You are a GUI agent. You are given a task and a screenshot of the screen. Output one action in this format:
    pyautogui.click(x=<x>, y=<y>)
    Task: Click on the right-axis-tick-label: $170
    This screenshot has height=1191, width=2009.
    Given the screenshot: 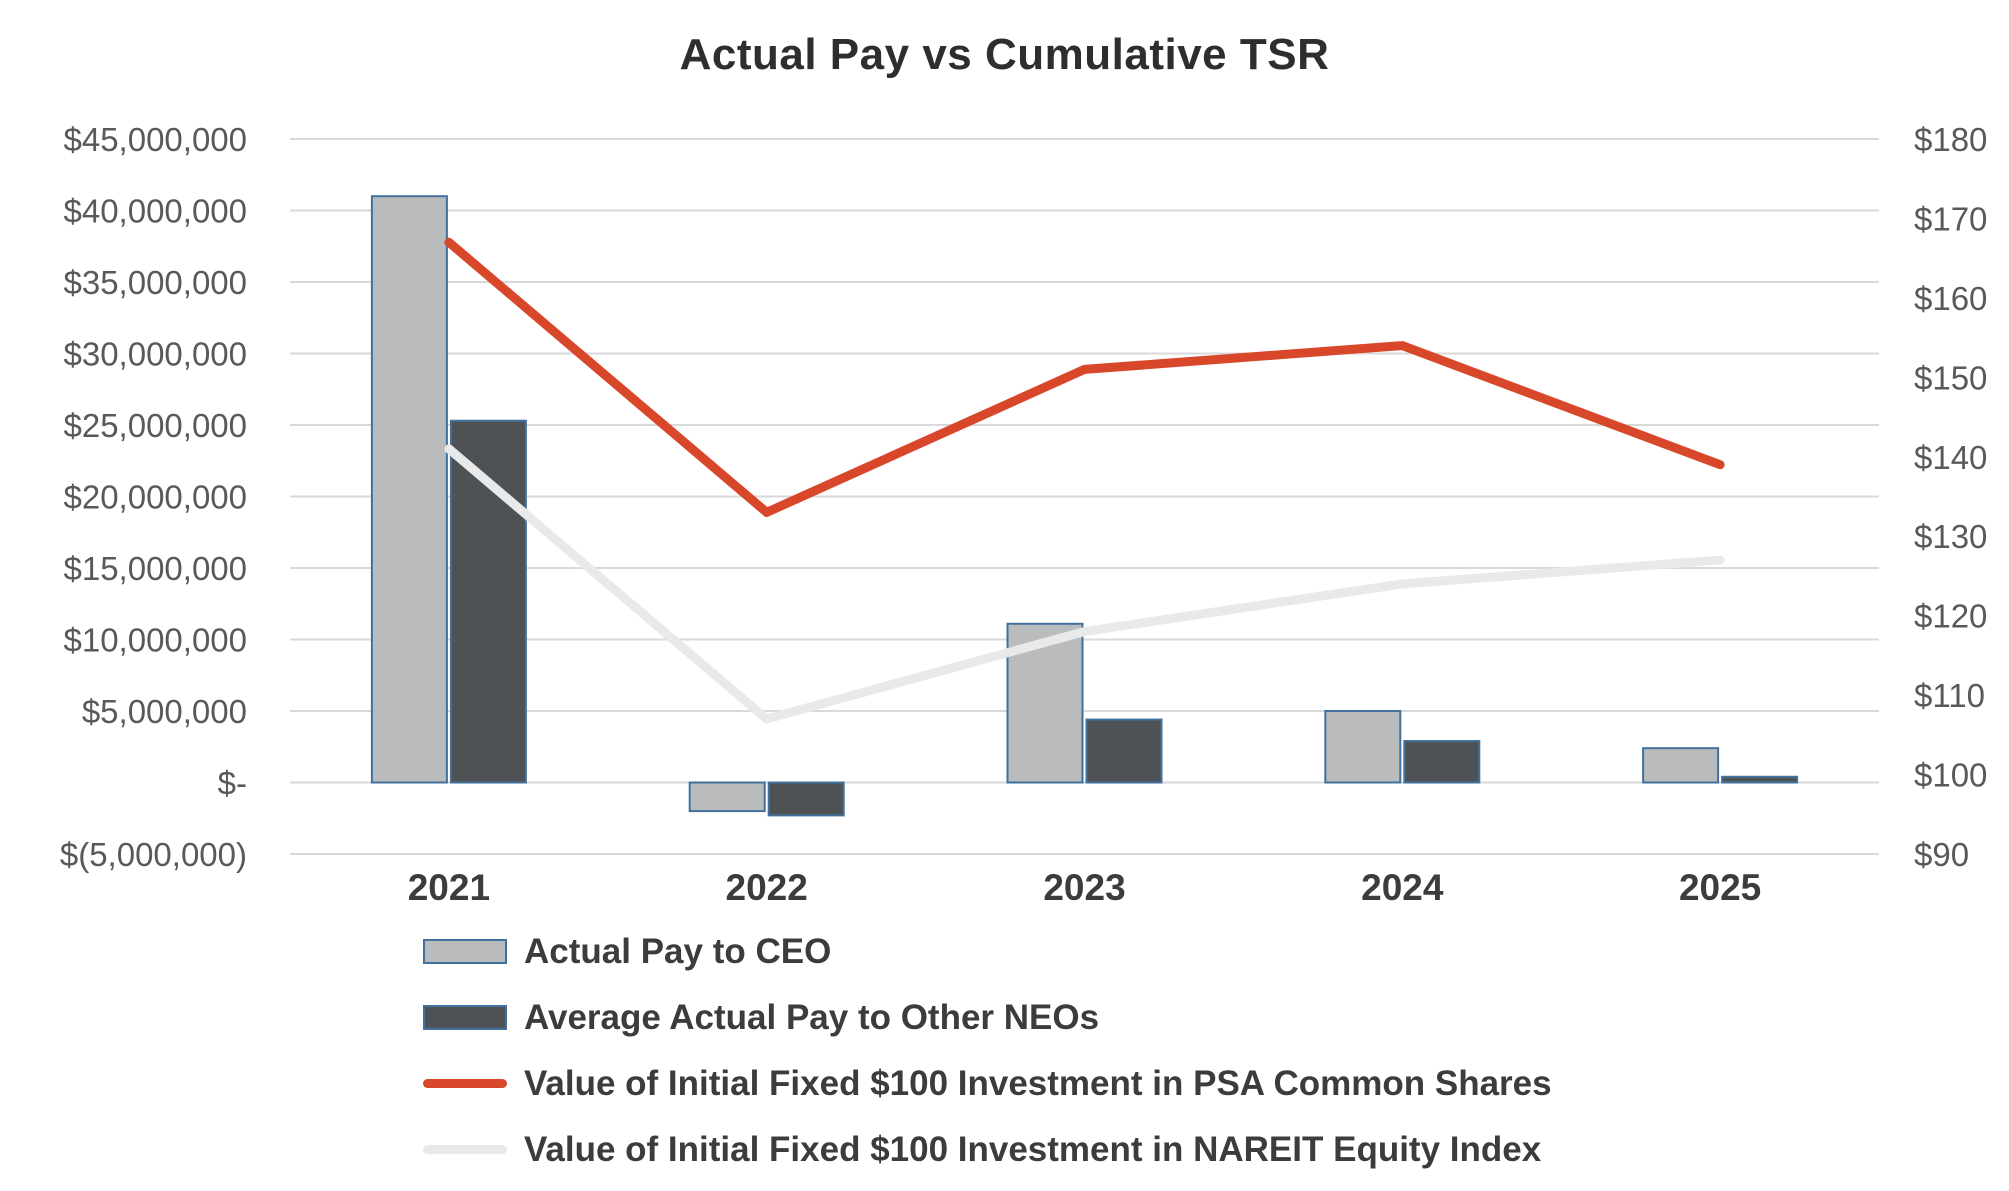 What is the action you would take?
    pyautogui.click(x=1950, y=218)
    